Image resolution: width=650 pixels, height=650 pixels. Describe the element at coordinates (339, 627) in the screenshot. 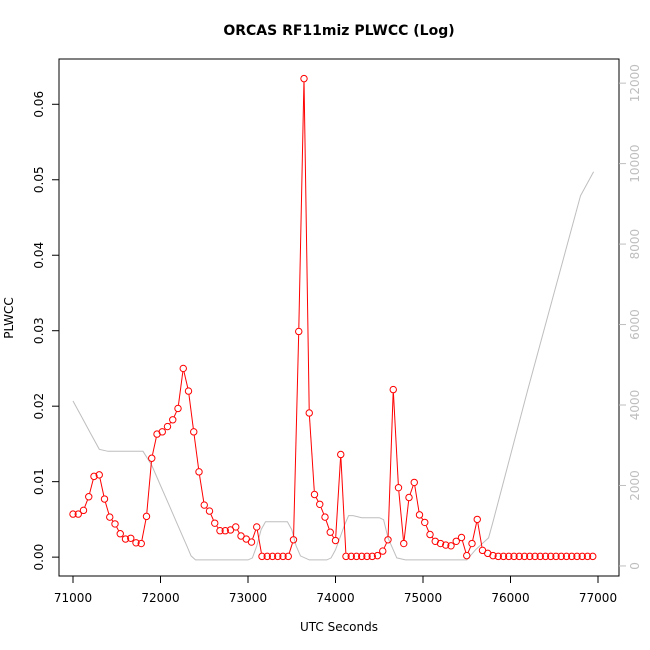

I see `x-axis-label: UTC Seconds` at that location.